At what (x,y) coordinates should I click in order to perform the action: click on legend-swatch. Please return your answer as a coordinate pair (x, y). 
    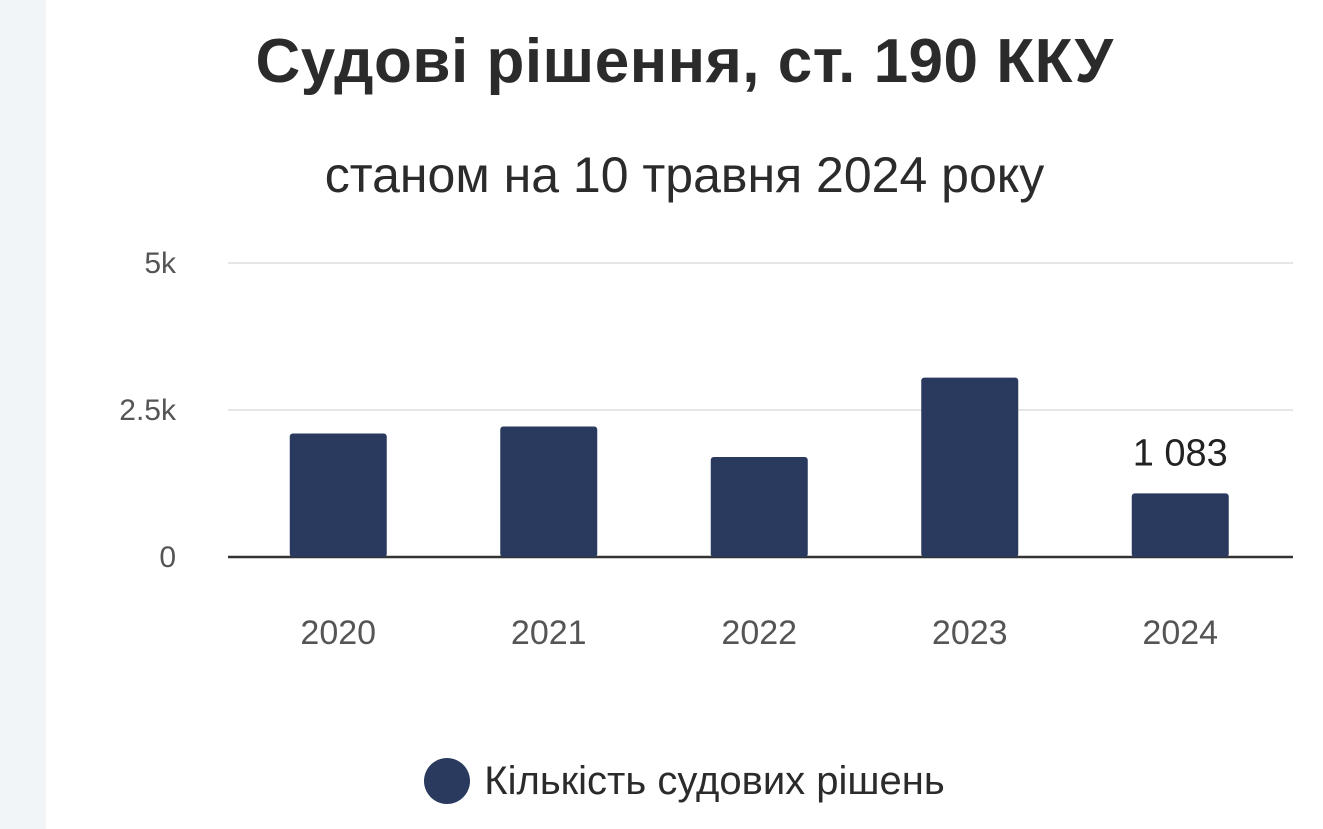
    Looking at the image, I should click on (447, 781).